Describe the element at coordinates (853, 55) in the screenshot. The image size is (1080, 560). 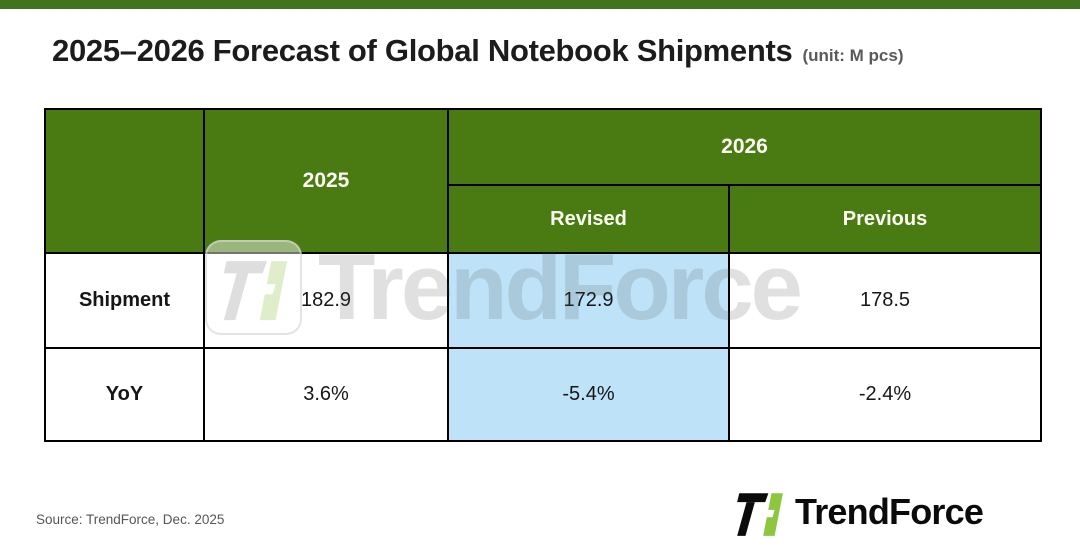
I see `unit-label: (unit: M pcs)` at that location.